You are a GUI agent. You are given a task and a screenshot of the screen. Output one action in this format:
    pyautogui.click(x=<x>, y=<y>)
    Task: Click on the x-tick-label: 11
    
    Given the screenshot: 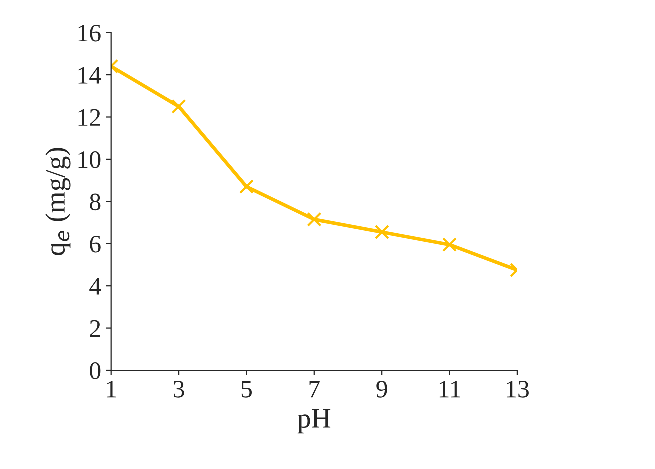 What is the action you would take?
    pyautogui.click(x=450, y=389)
    